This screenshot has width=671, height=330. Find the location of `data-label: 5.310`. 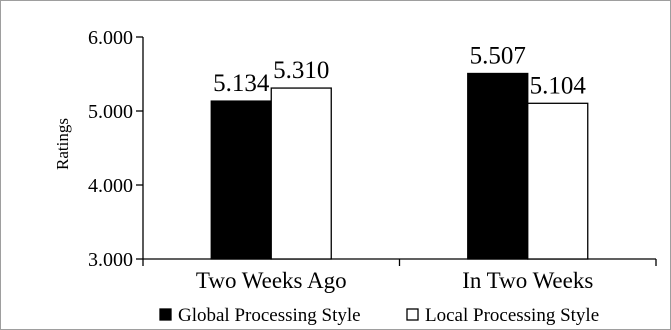

data-label: 5.310 is located at coordinates (301, 70).